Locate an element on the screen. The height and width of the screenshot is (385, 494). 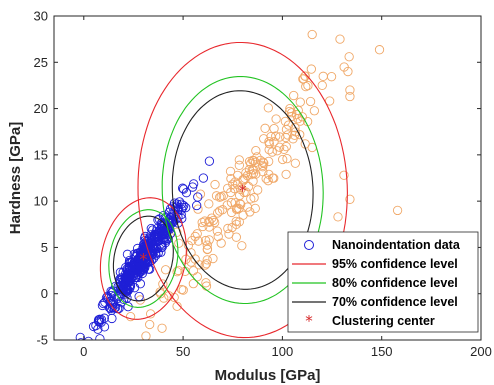
legend-item-80: 80% confidence level is located at coordinates (375, 283).